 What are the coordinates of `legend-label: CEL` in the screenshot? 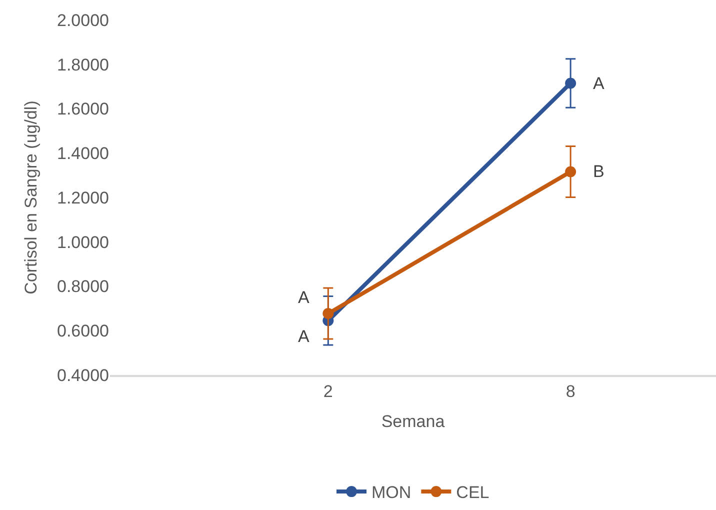 It's located at (473, 492).